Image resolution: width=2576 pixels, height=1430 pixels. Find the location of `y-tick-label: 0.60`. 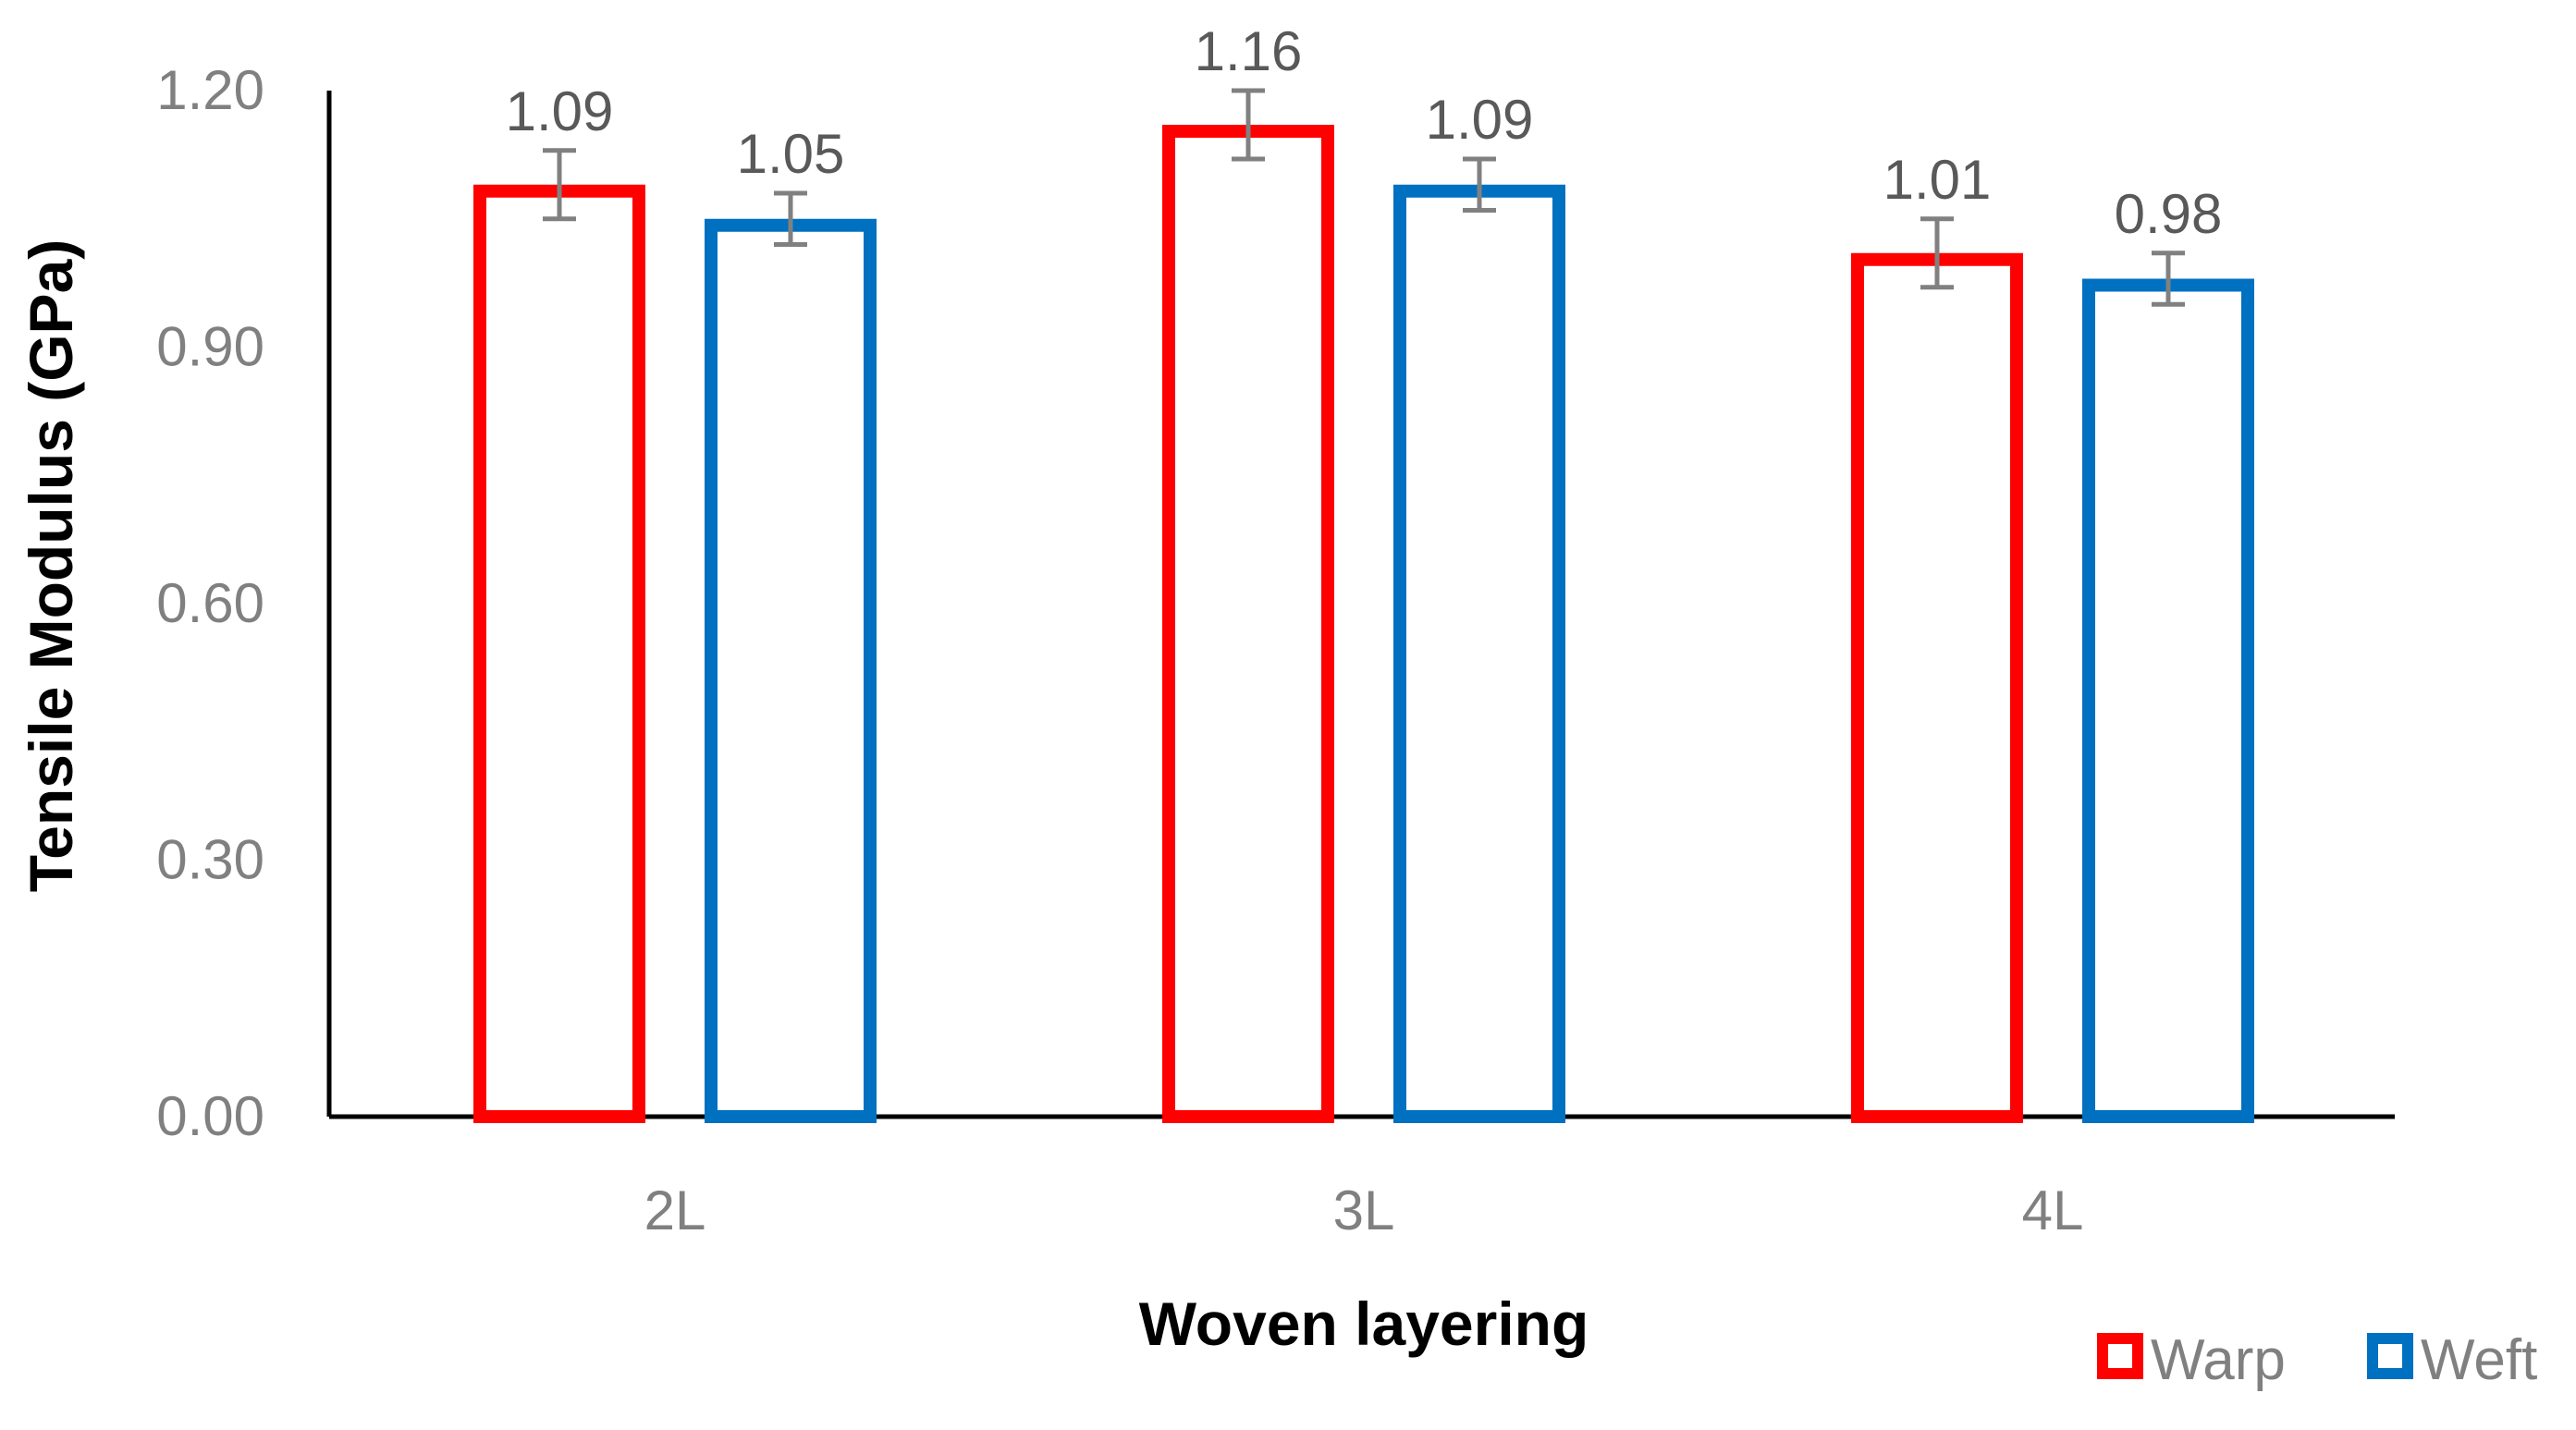

y-tick-label: 0.60 is located at coordinates (210, 603).